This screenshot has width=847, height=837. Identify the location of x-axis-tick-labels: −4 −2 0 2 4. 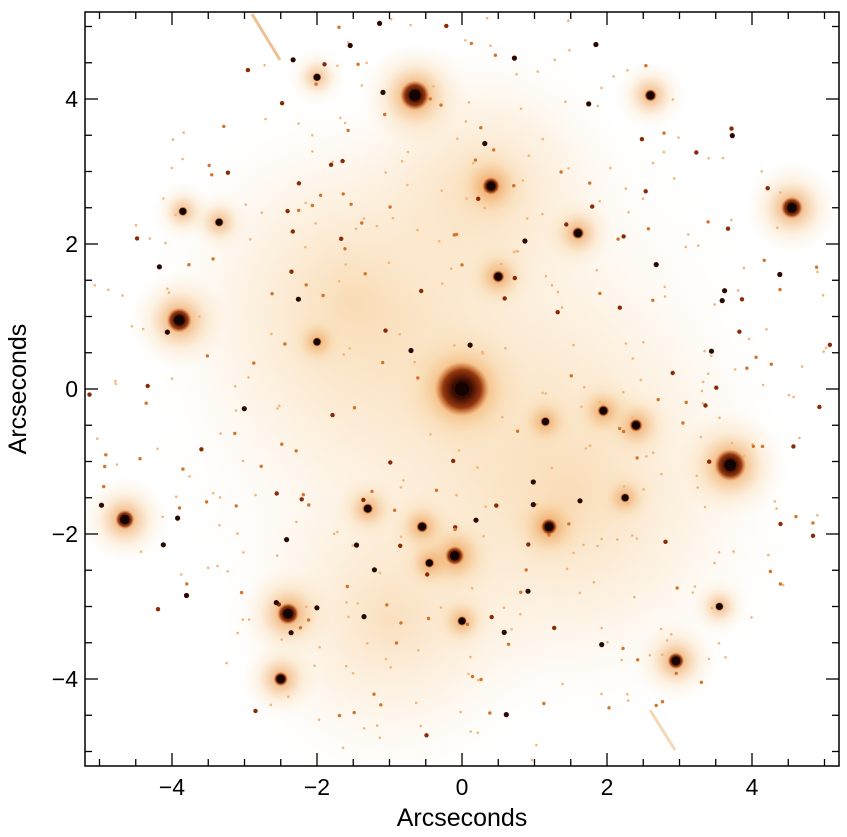
(459, 787).